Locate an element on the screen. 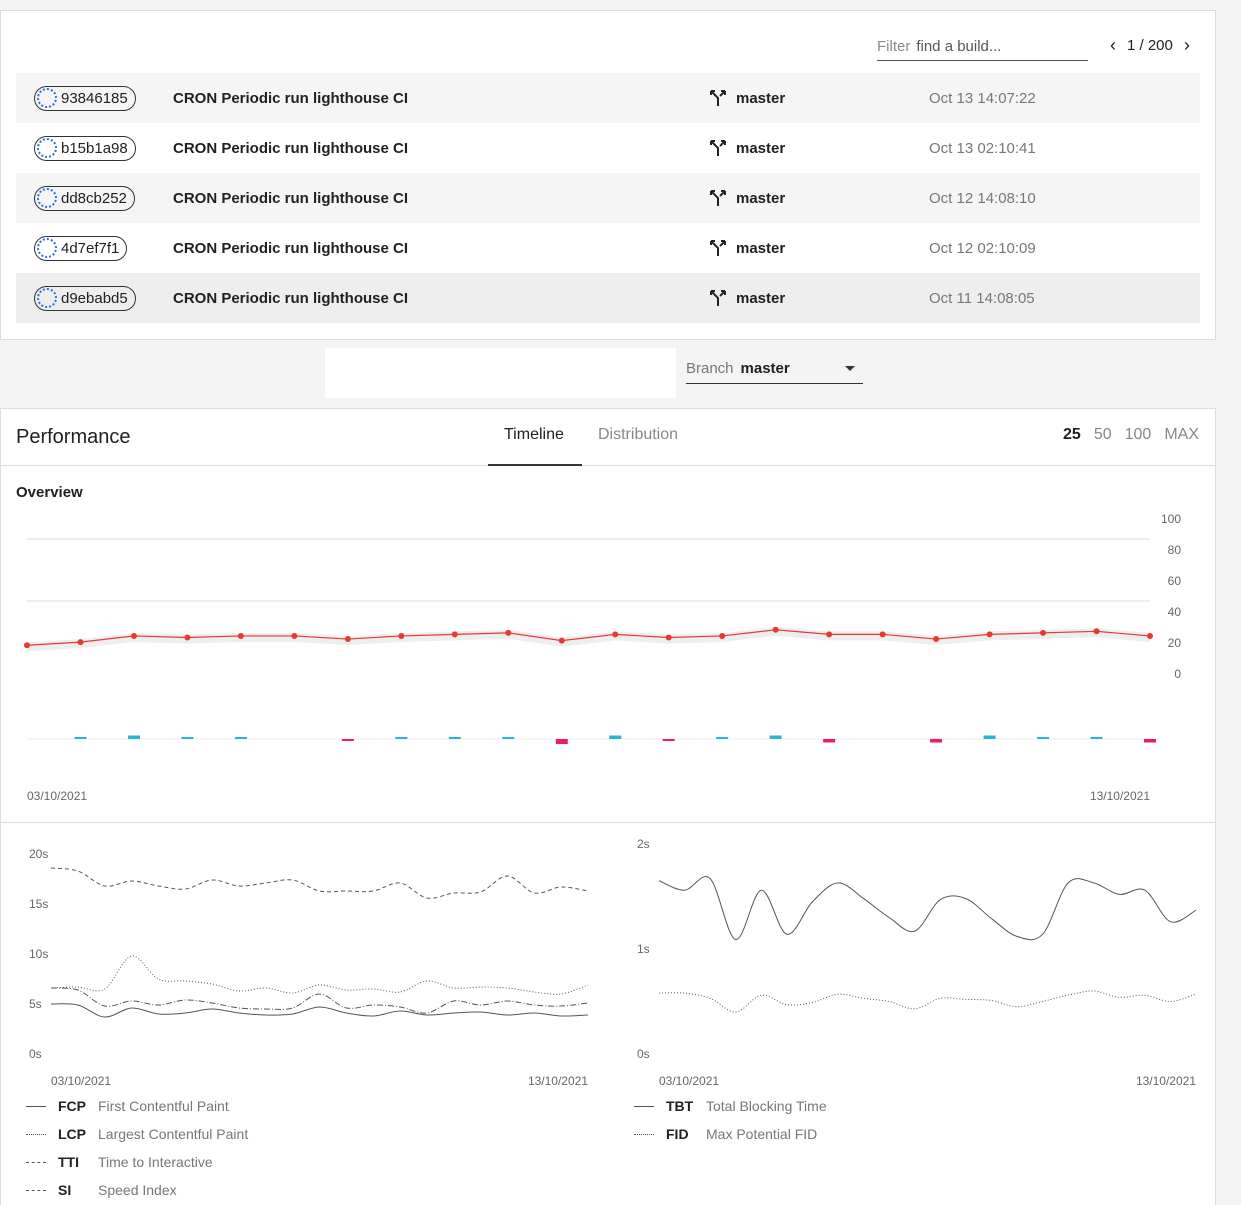 Image resolution: width=1241 pixels, height=1205 pixels. loading-icon is located at coordinates (47, 198).